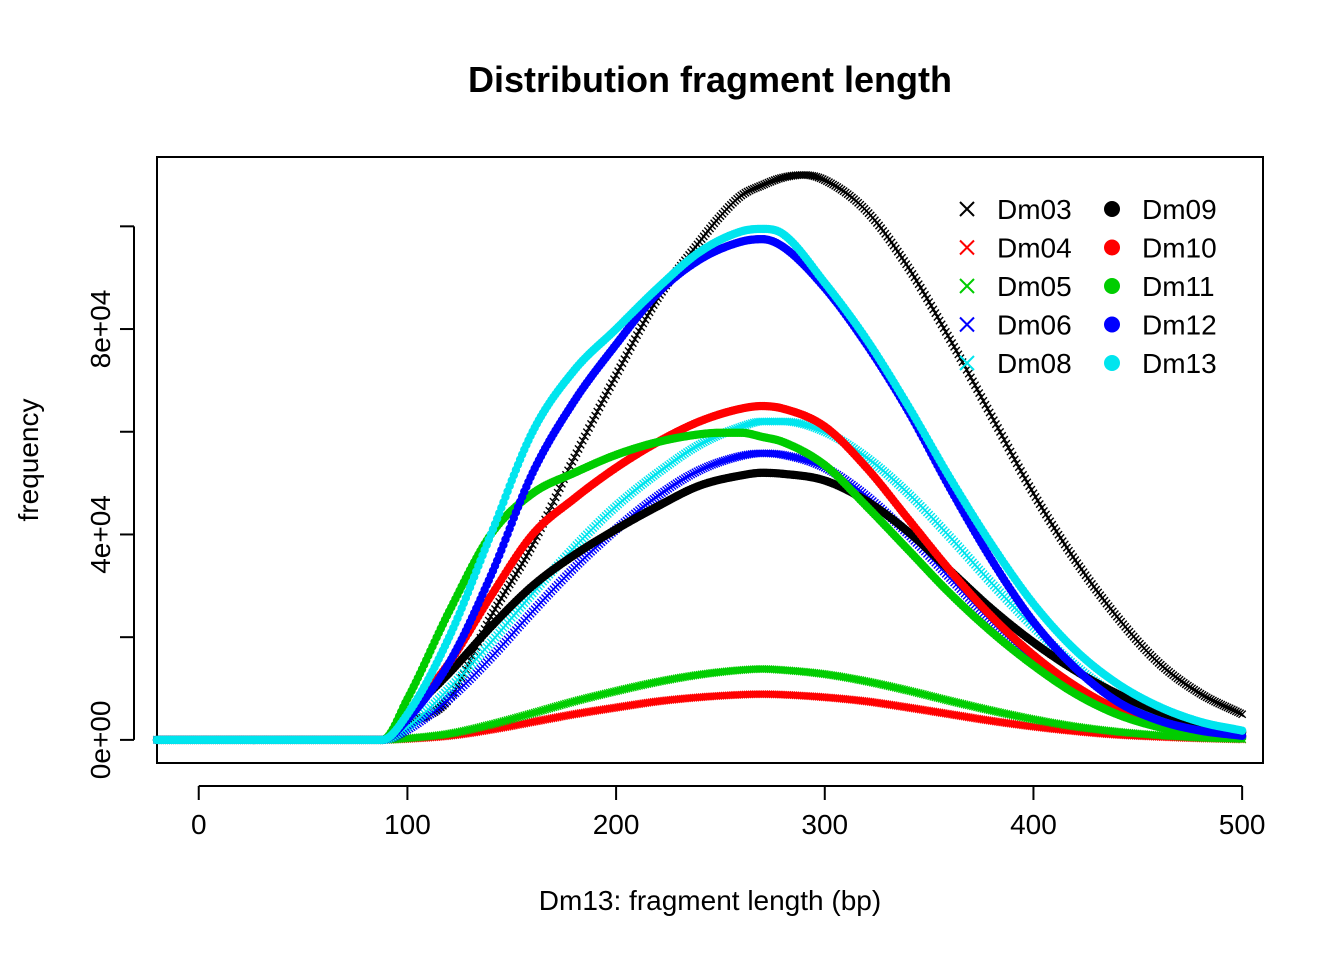 The image size is (1344, 960). I want to click on x-tick-label: 300, so click(824, 824).